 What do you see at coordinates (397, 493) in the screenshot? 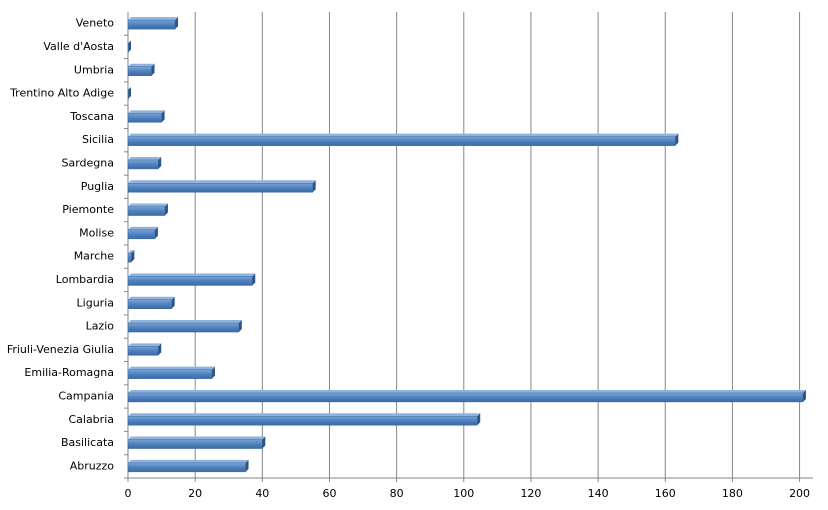
I see `x-tick-label: 80` at bounding box center [397, 493].